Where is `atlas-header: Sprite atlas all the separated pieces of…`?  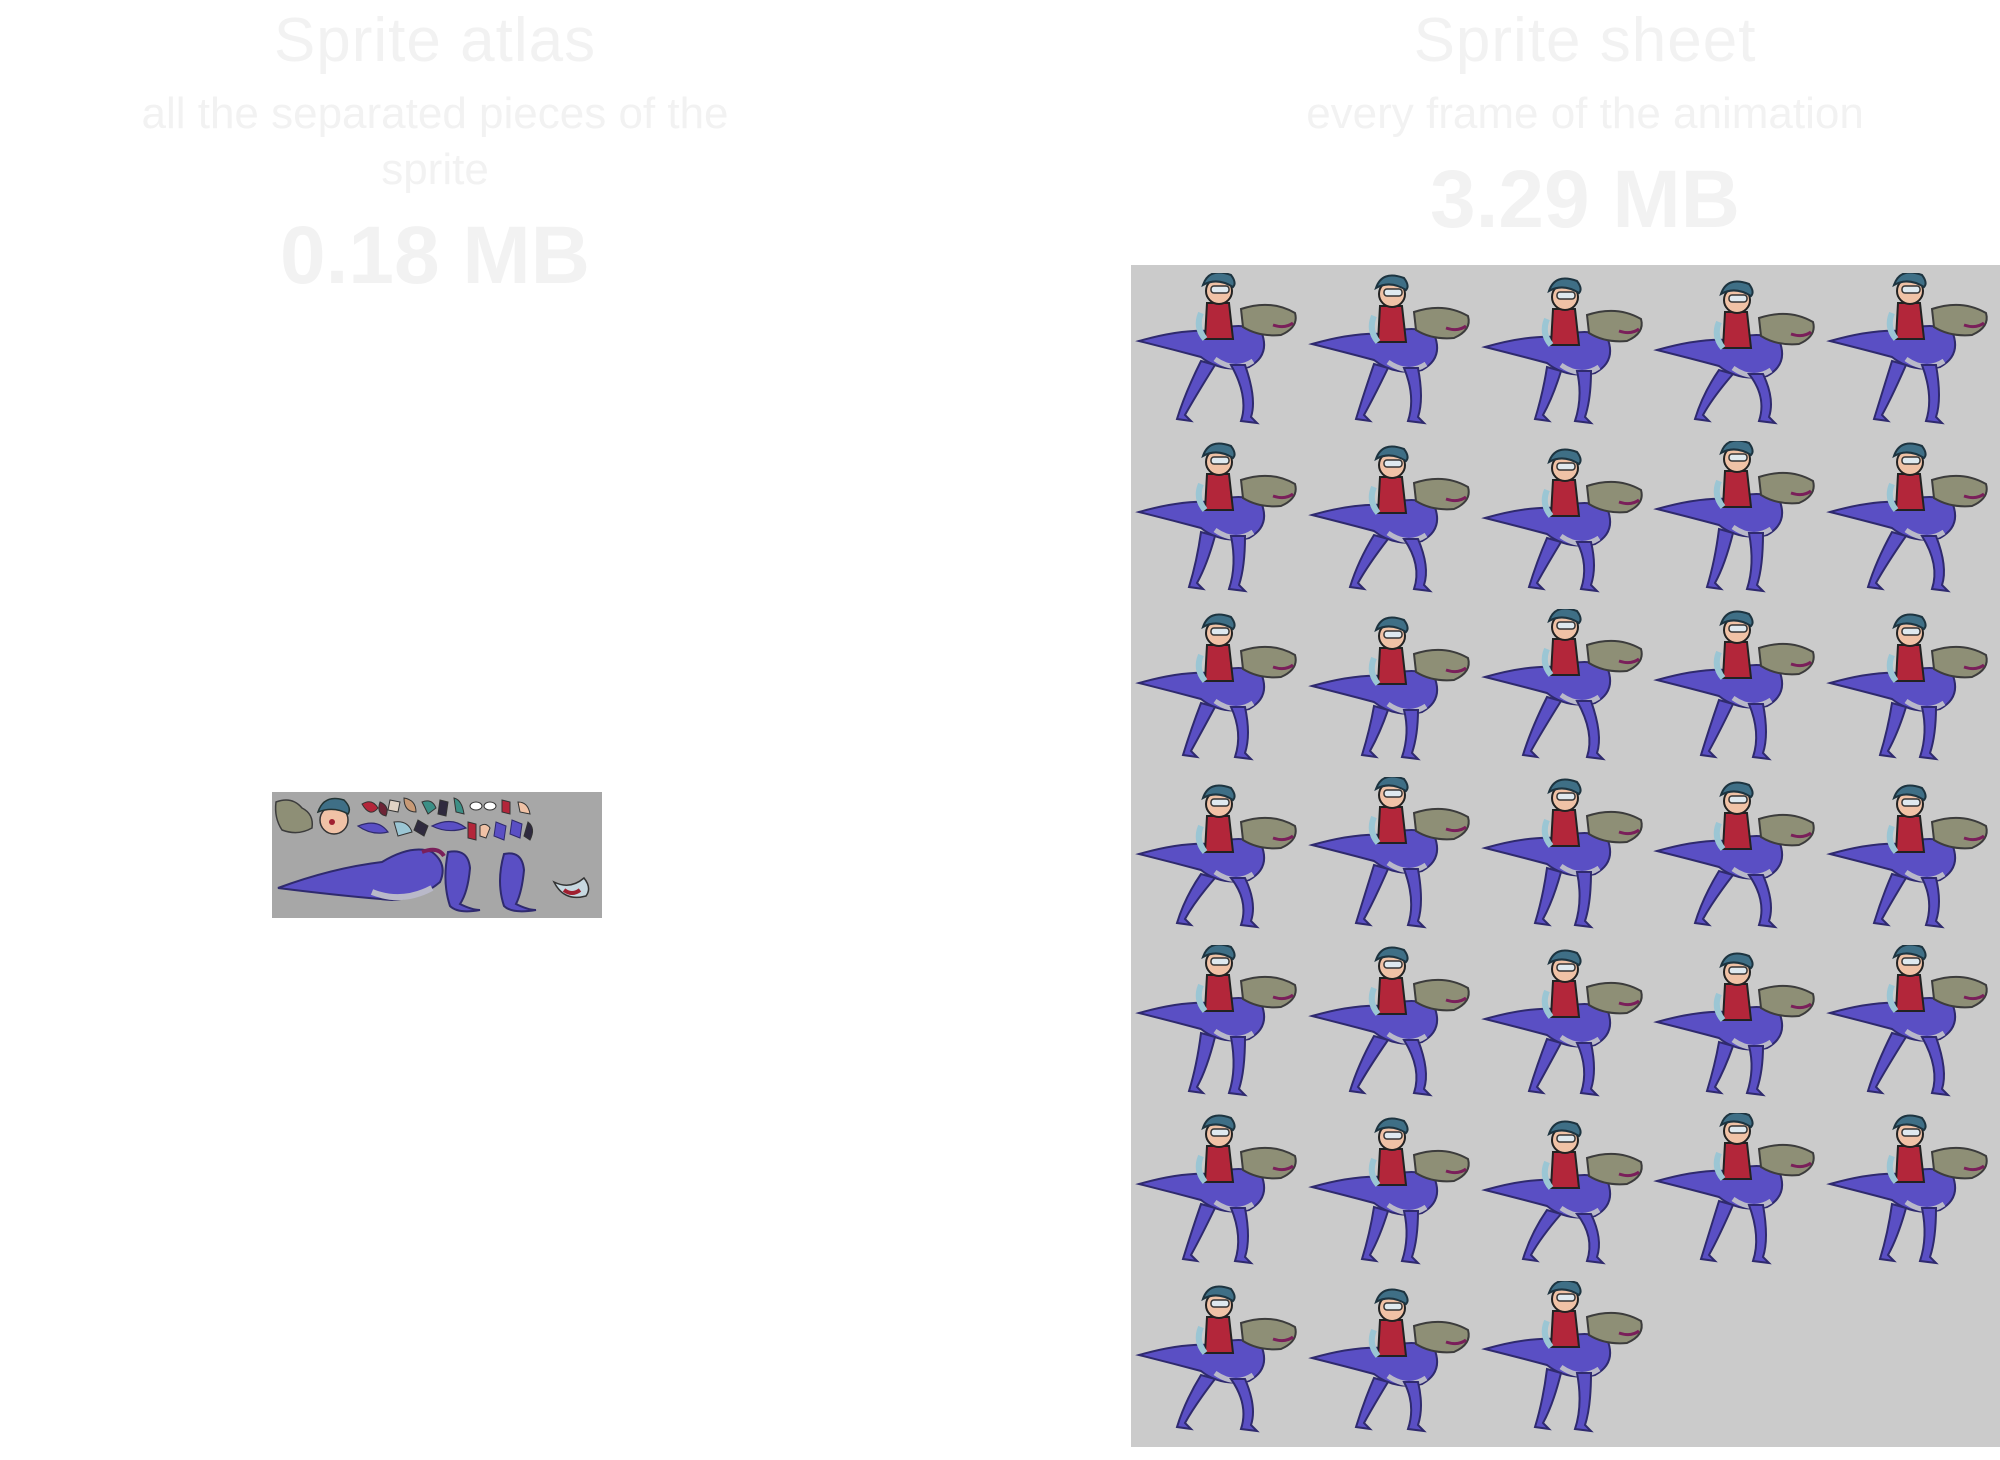 atlas-header: Sprite atlas all the separated pieces of… is located at coordinates (435, 153).